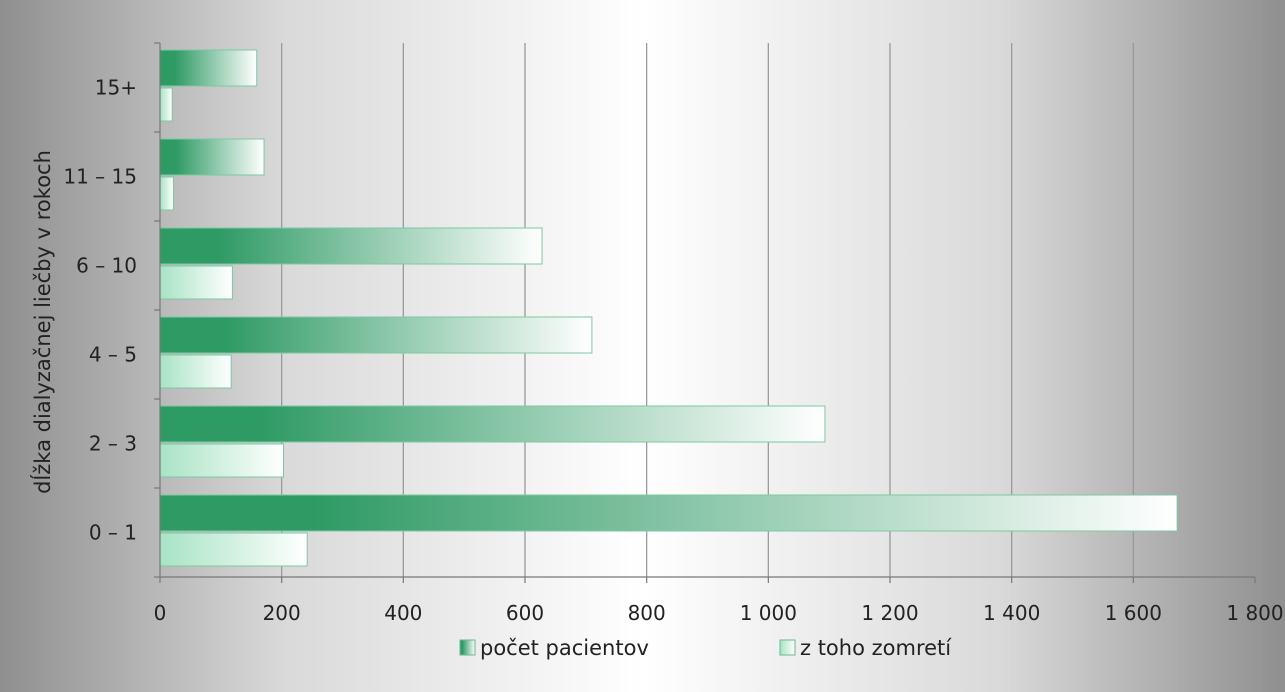 Image resolution: width=1285 pixels, height=692 pixels. I want to click on x-tick-label: 1 400, so click(1011, 613).